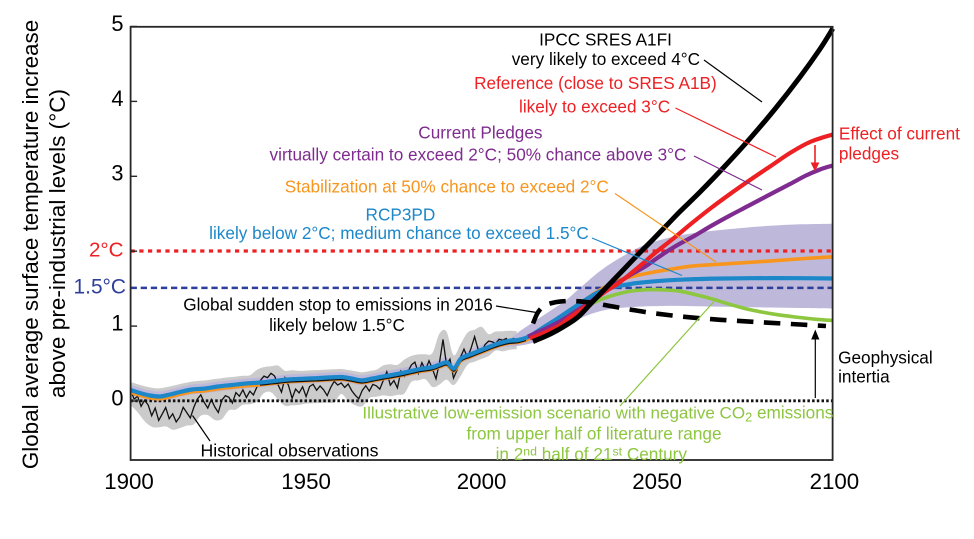 This screenshot has width=974, height=539. What do you see at coordinates (899, 134) in the screenshot?
I see `svg-text: Effect of current` at bounding box center [899, 134].